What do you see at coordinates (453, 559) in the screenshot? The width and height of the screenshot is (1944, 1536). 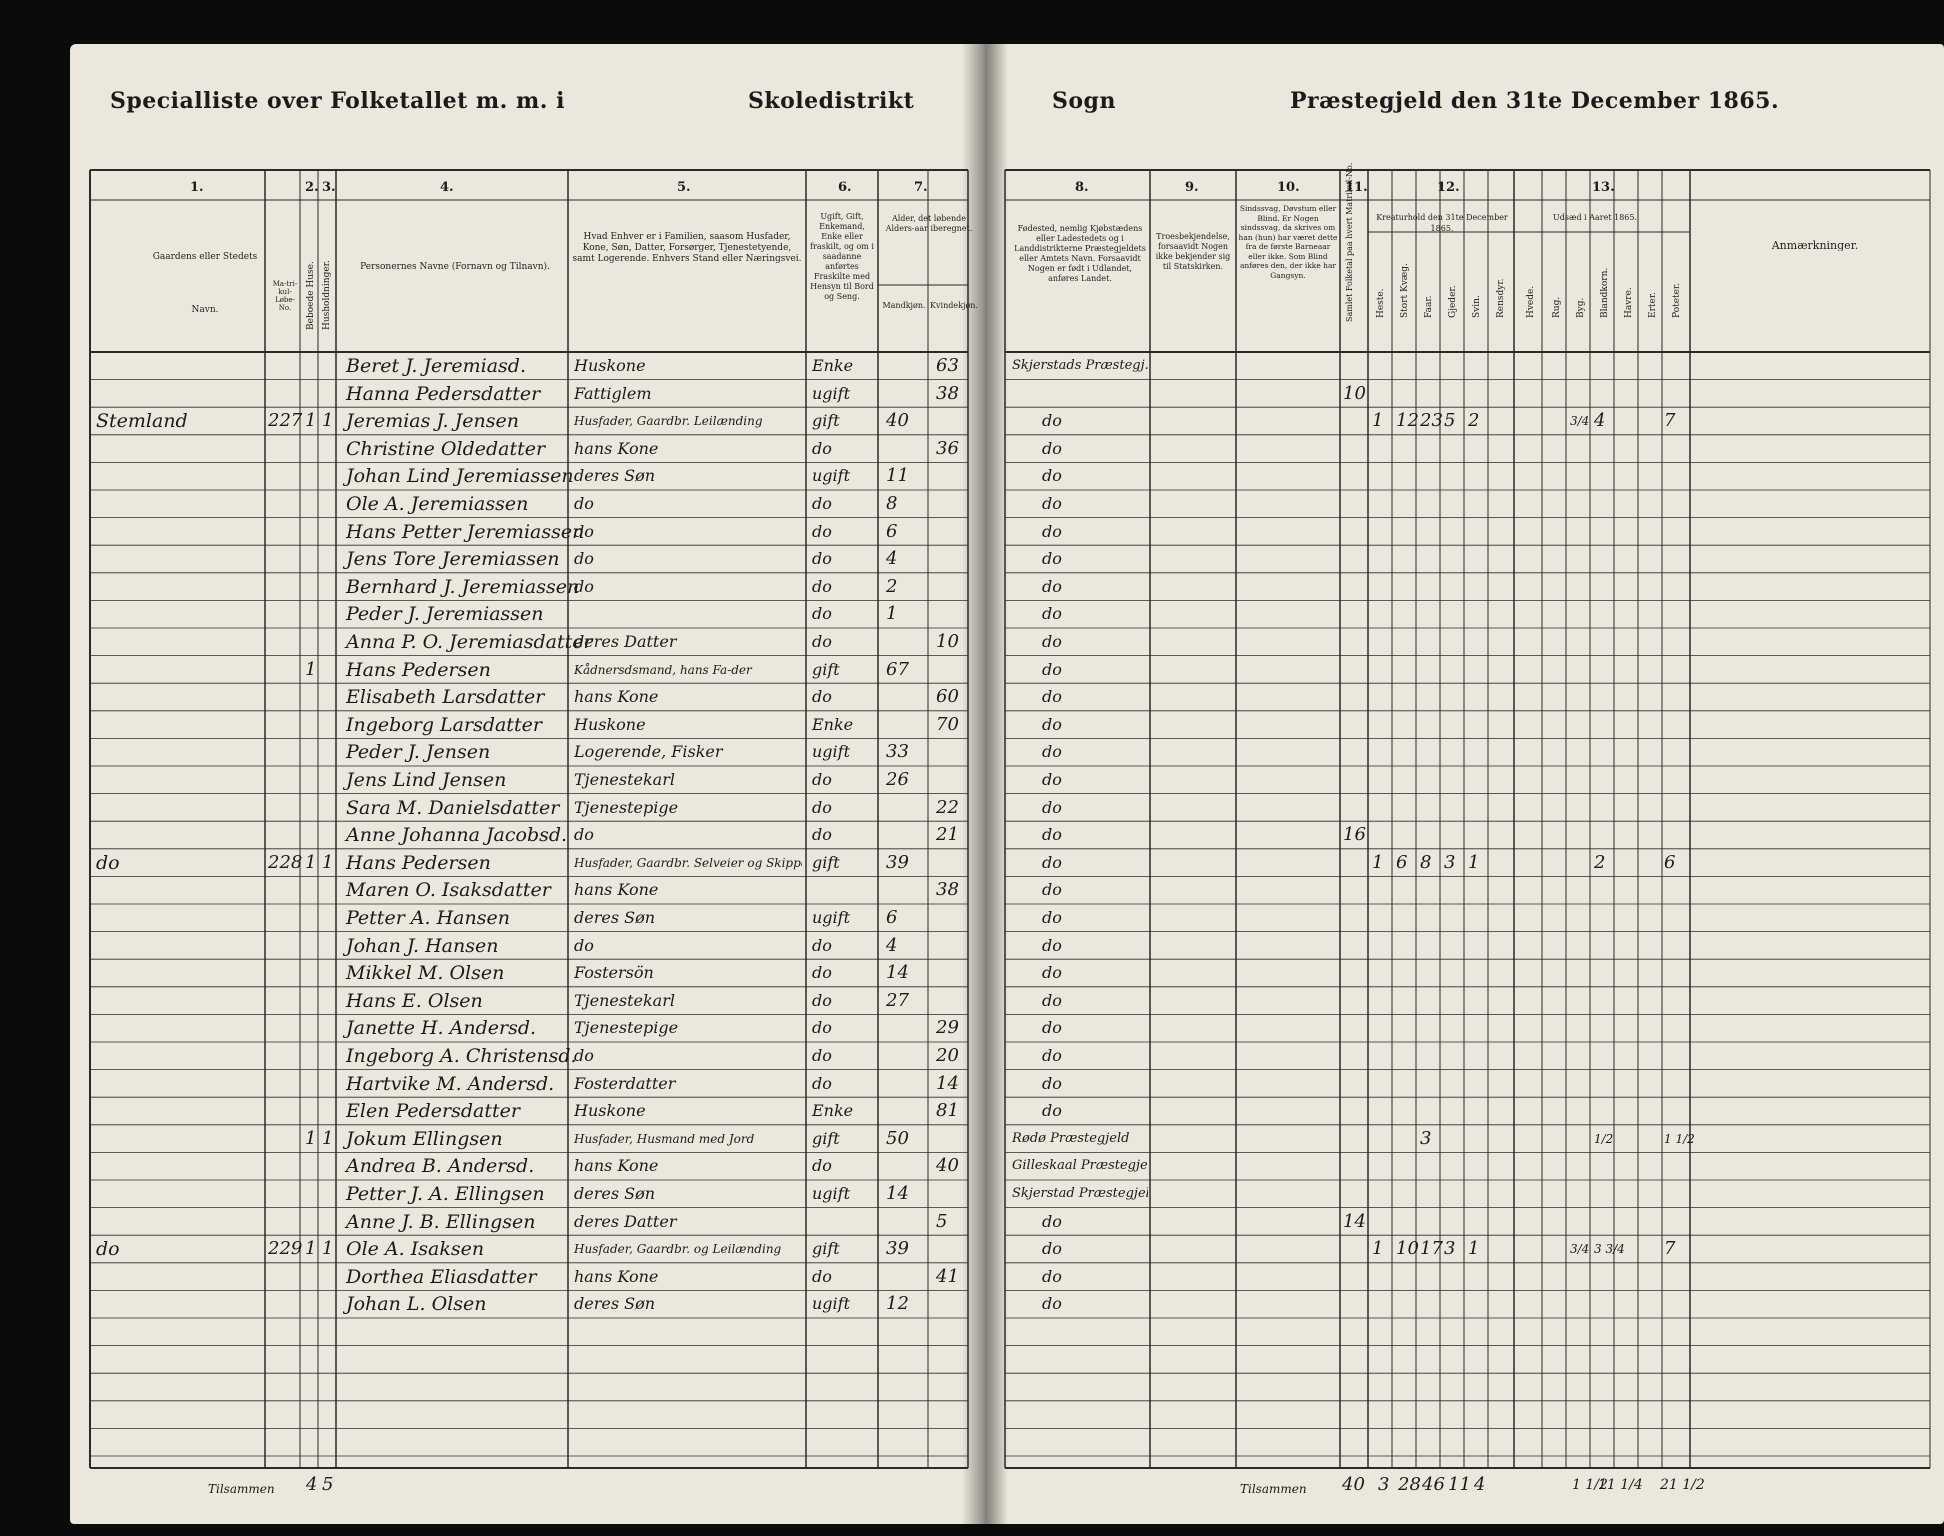 I see `person-name: Jens Tore Jeremiassen` at bounding box center [453, 559].